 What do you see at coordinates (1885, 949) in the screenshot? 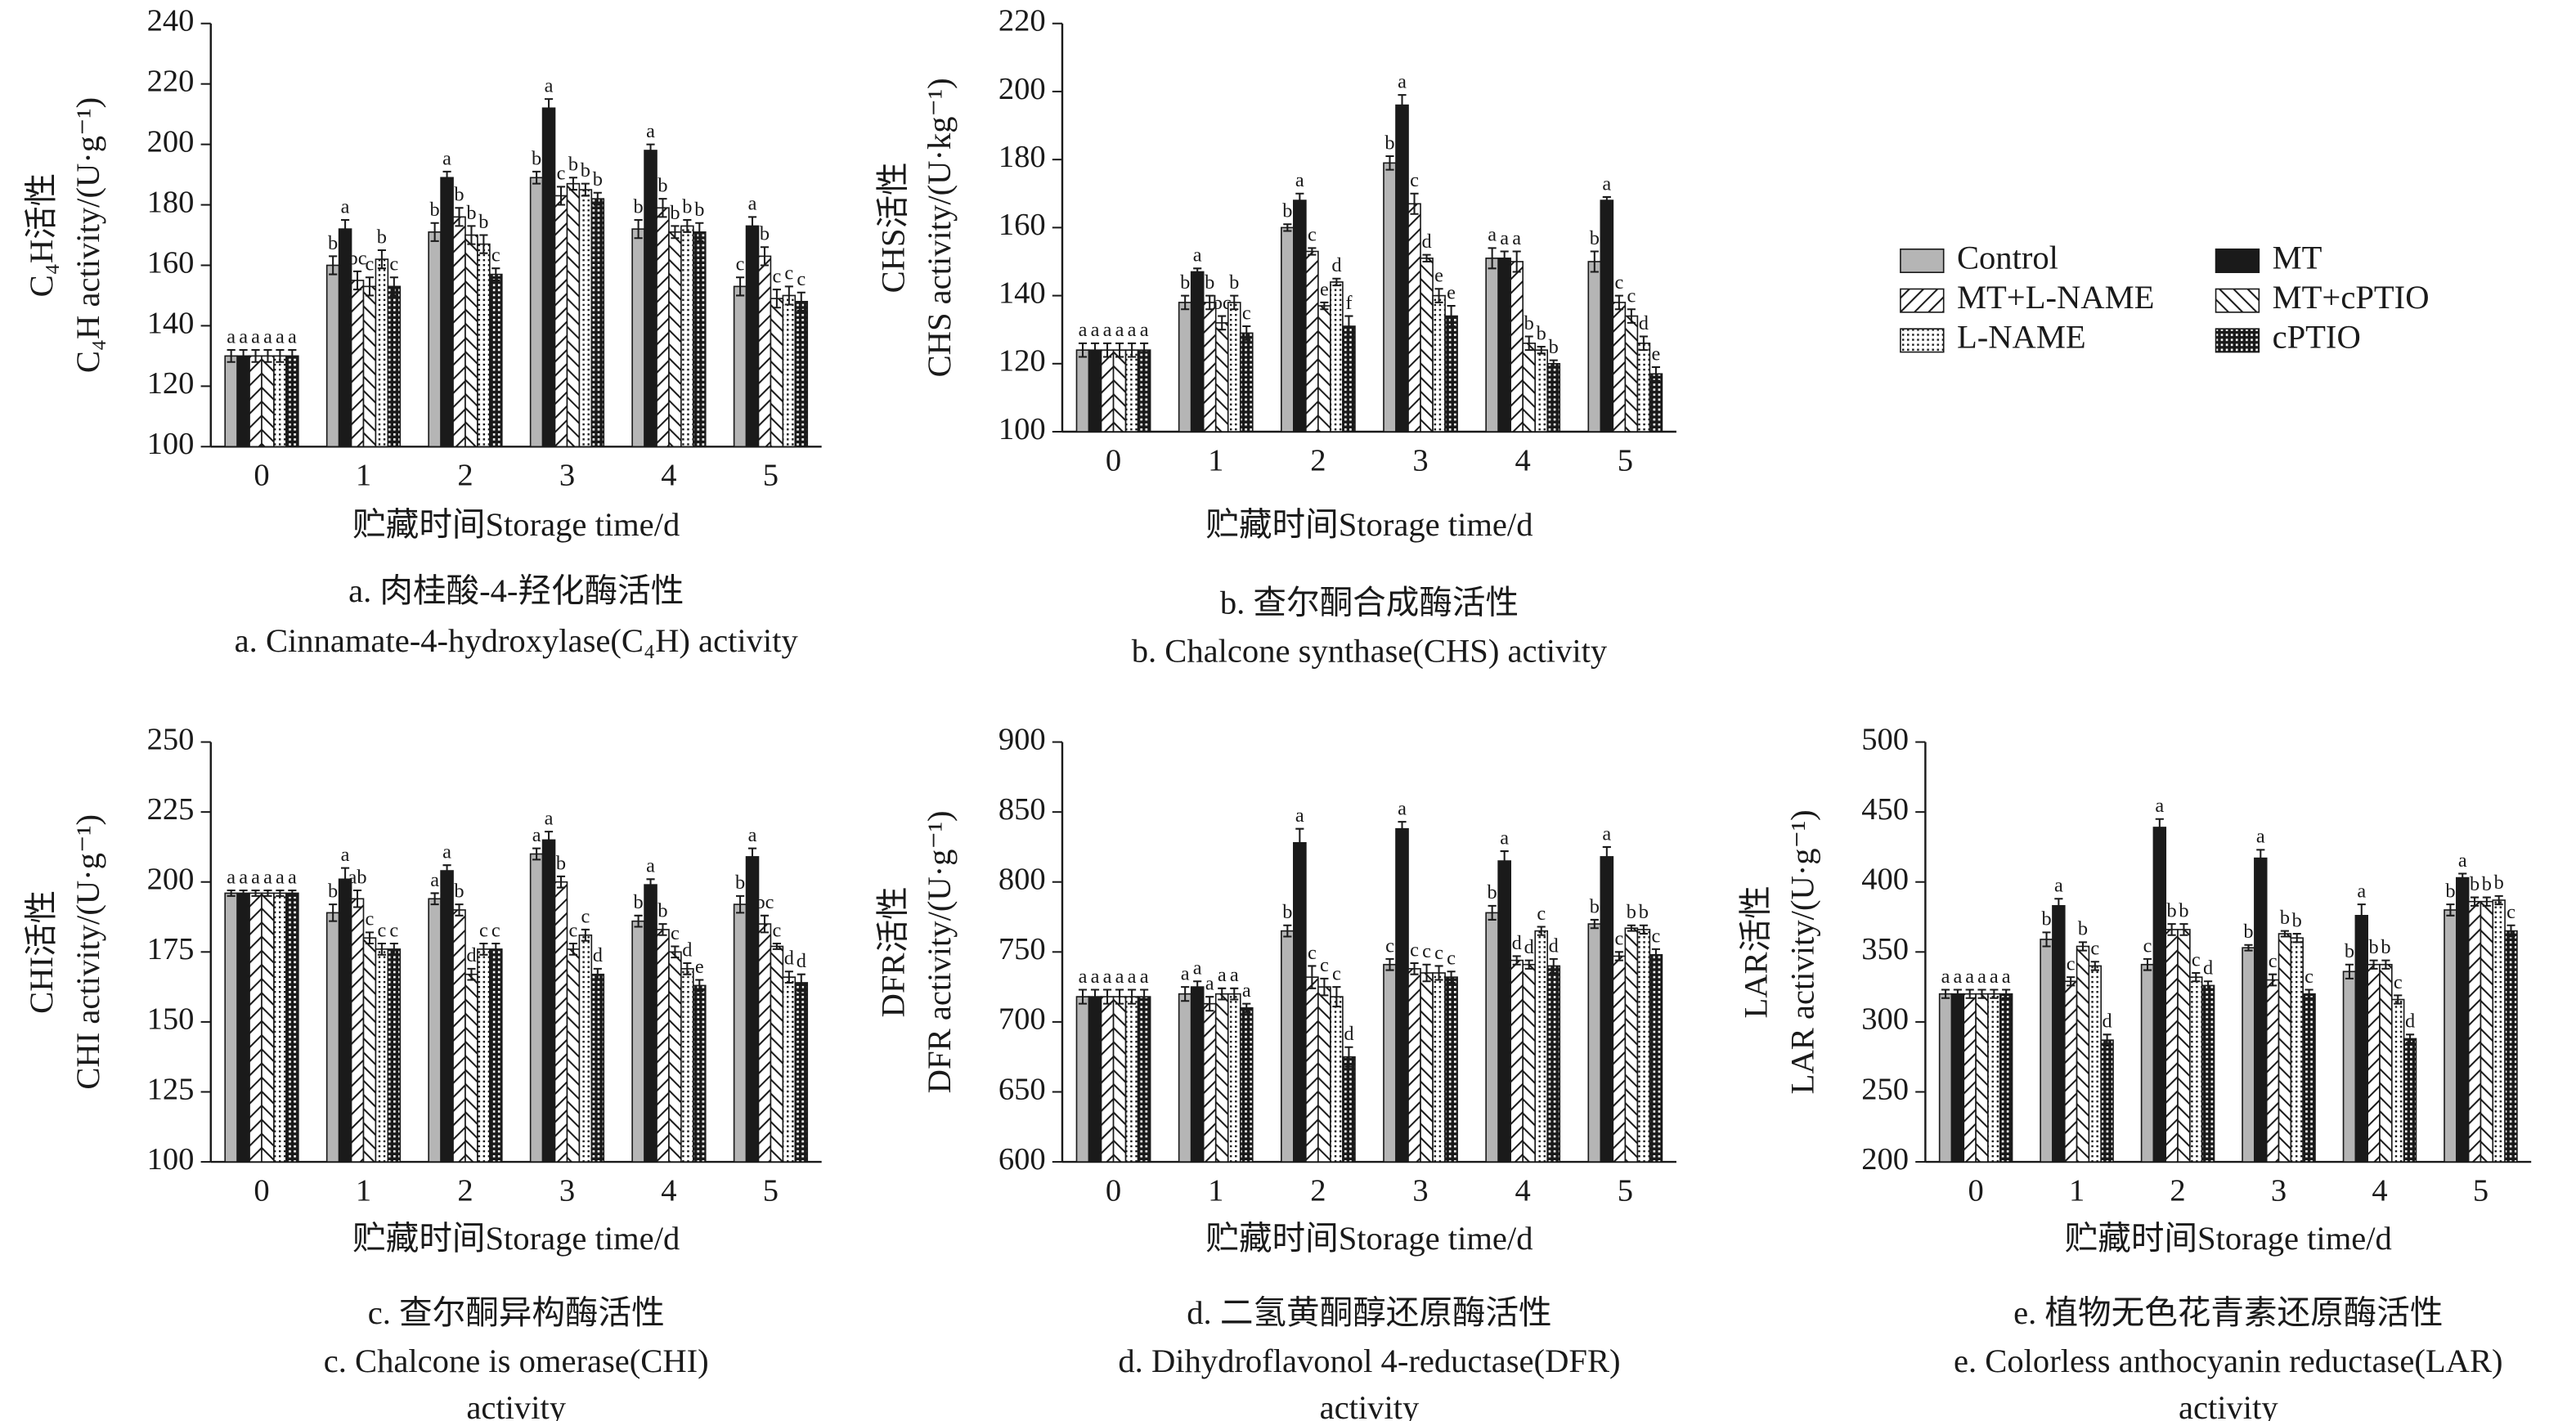
I see `y-tick-label: 350` at bounding box center [1885, 949].